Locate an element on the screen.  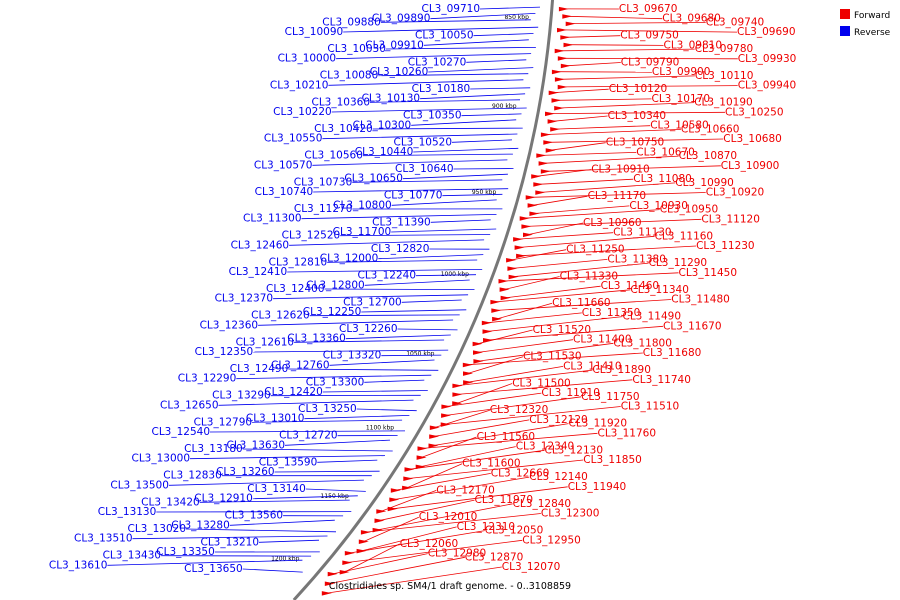
forward-gene-label: CL3_10990 is located at coordinates (704, 183).